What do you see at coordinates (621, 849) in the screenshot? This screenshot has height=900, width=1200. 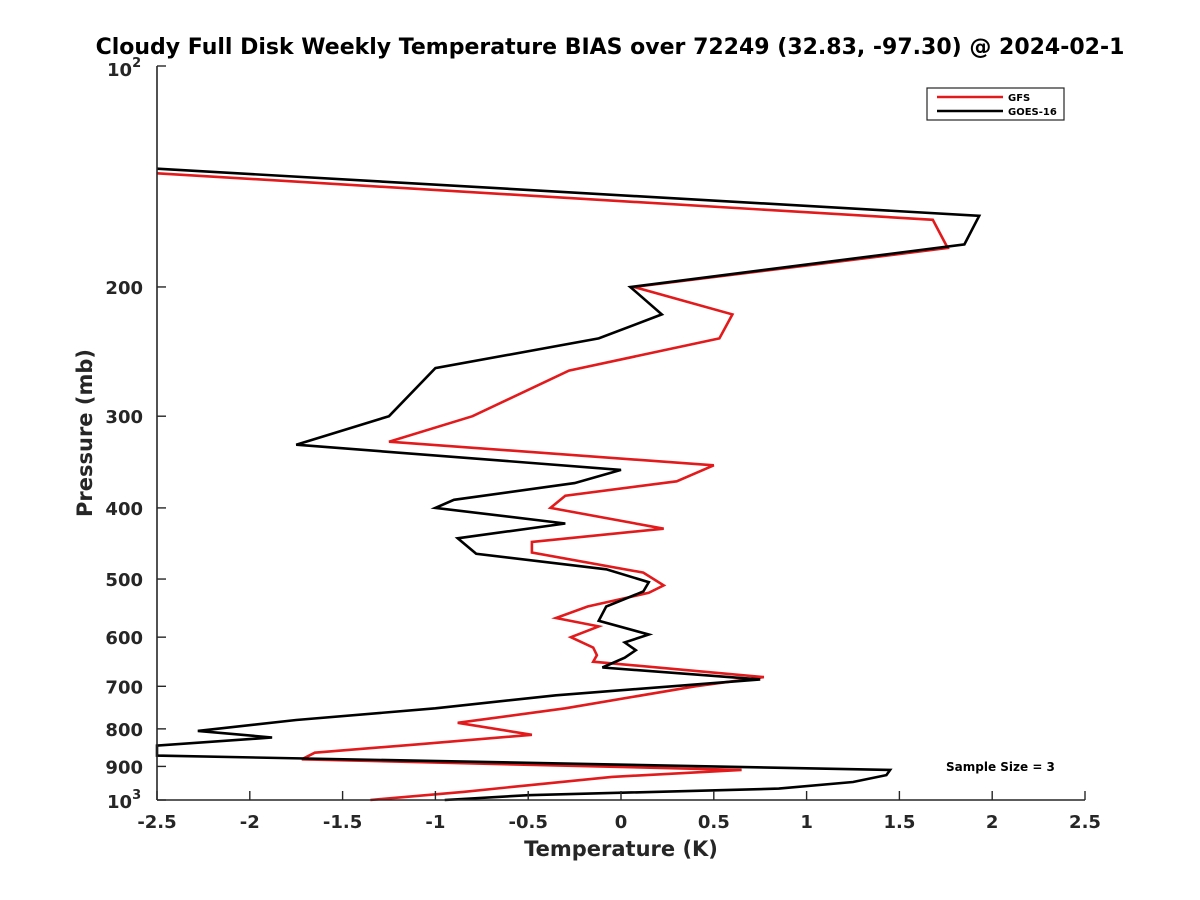 I see `x-axis-label: Temperature (K)` at bounding box center [621, 849].